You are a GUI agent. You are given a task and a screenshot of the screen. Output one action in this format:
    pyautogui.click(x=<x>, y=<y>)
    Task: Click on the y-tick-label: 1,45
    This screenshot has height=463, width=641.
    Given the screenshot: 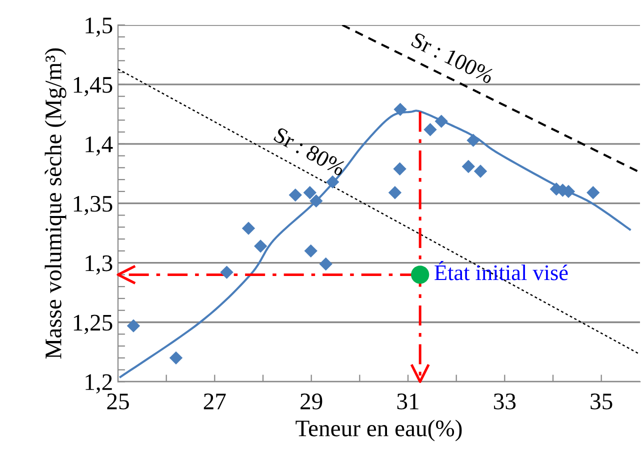 What is the action you would take?
    pyautogui.click(x=93, y=86)
    